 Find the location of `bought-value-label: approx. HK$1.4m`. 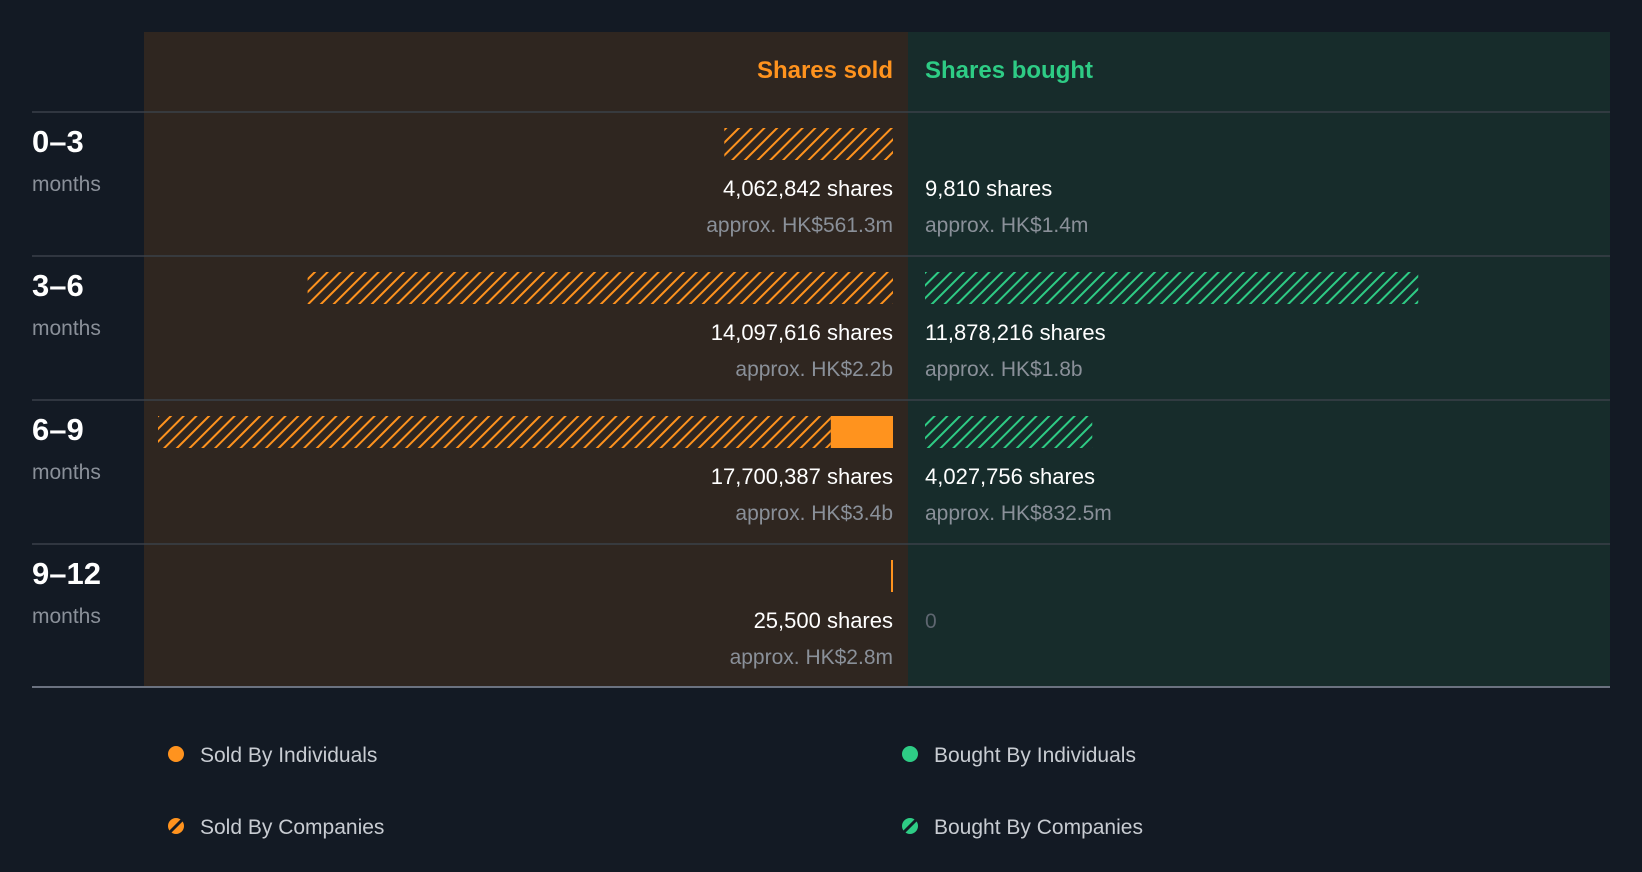

bought-value-label: approx. HK$1.4m is located at coordinates (1006, 225).